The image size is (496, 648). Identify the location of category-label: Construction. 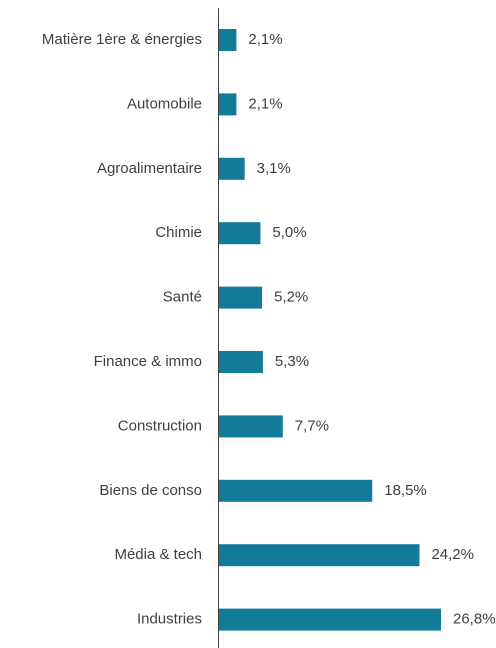
(160, 425).